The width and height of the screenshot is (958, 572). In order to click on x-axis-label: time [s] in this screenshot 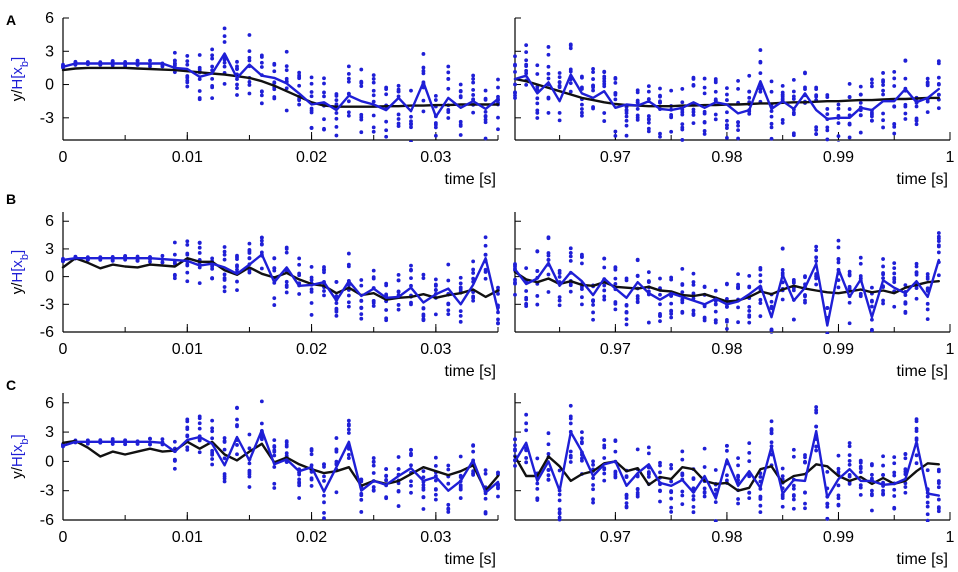, I will do `click(922, 559)`.